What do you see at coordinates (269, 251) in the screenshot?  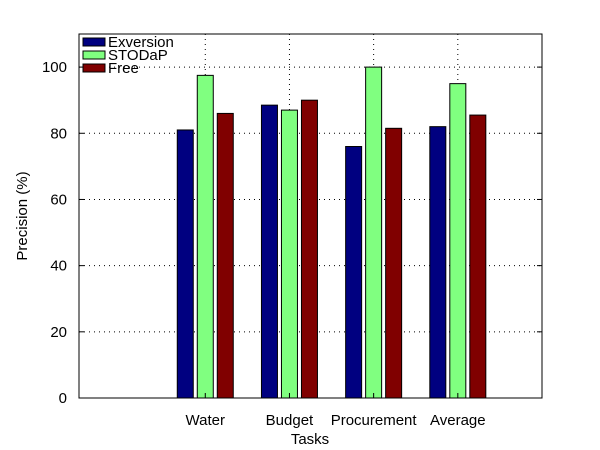 I see `bar-exversion-budget` at bounding box center [269, 251].